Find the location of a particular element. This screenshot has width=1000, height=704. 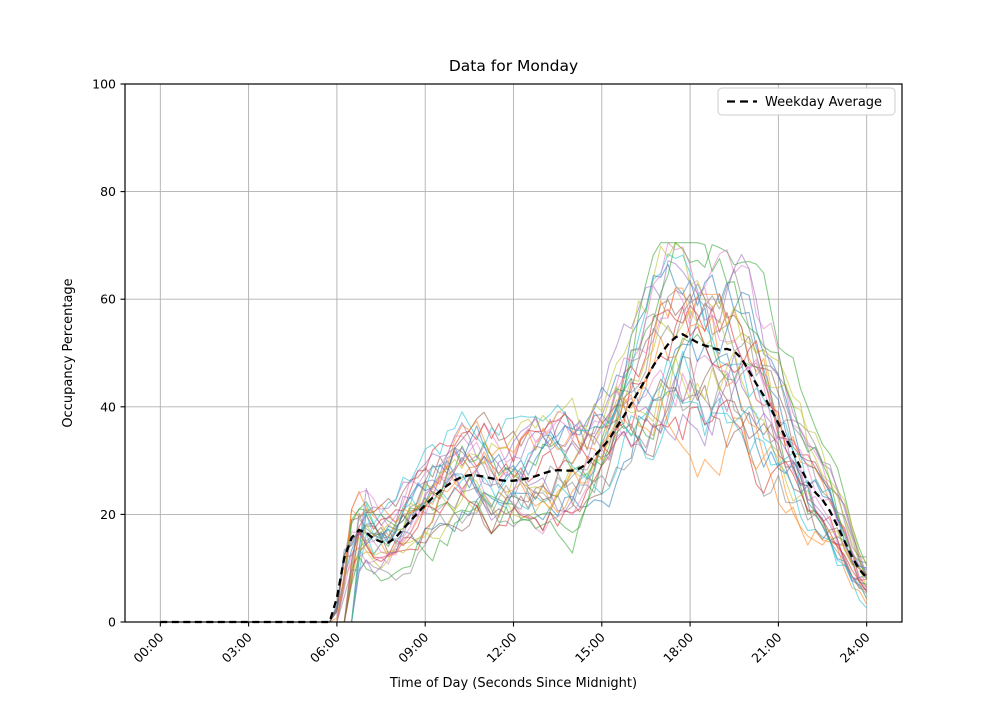

legend-box is located at coordinates (806, 101).